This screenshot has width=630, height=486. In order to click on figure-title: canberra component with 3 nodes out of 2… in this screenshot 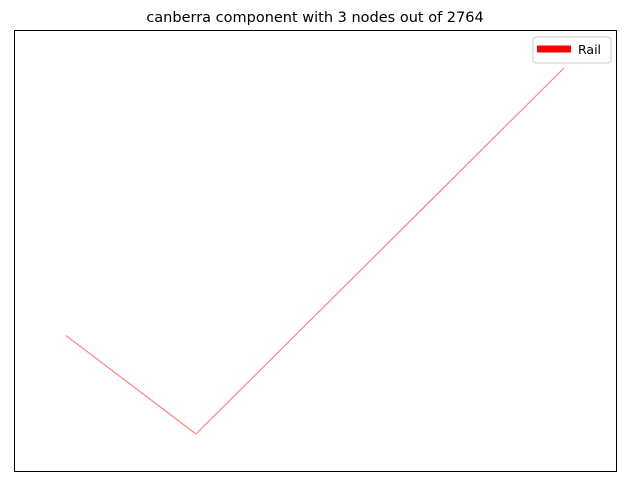, I will do `click(314, 18)`.